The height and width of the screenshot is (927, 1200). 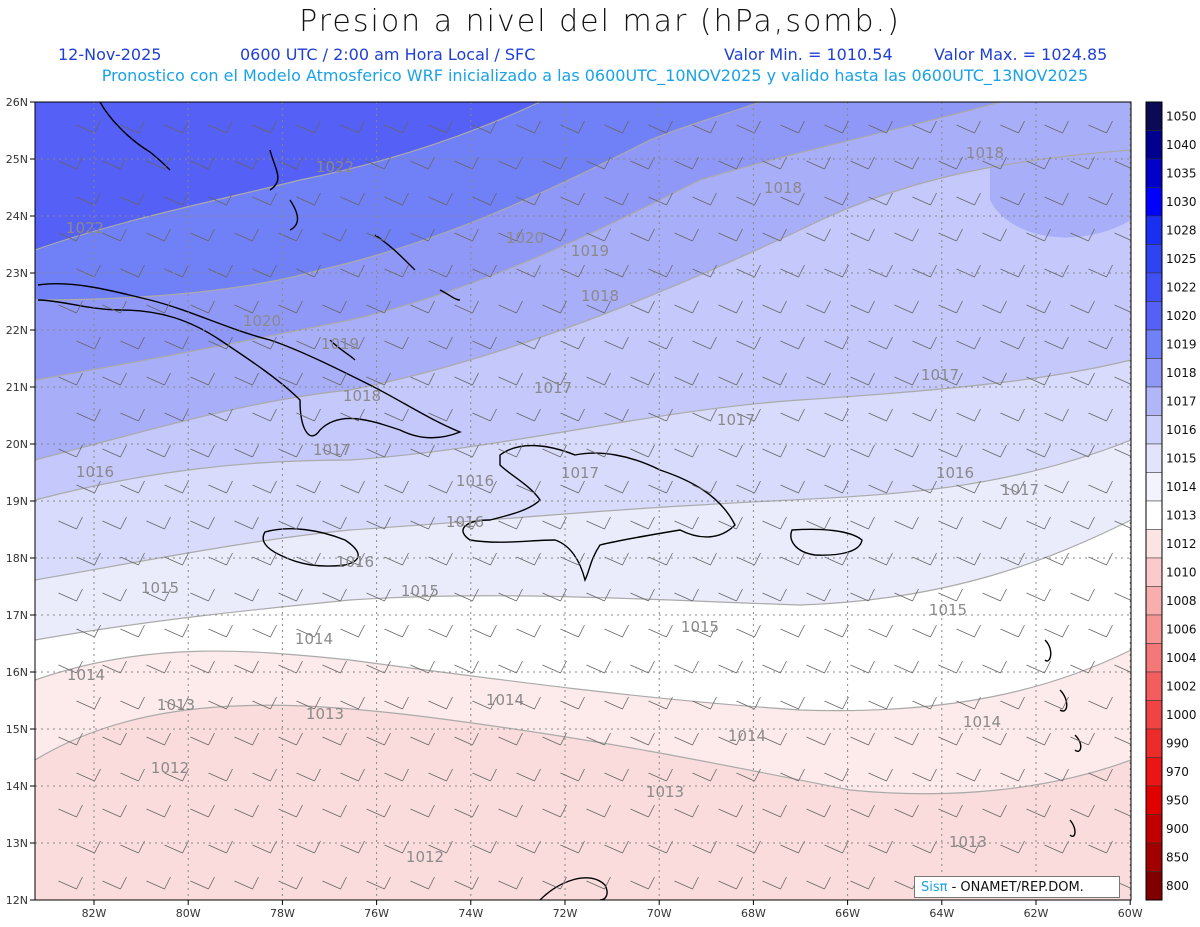 What do you see at coordinates (1177, 886) in the screenshot?
I see `colorbar-label: 800` at bounding box center [1177, 886].